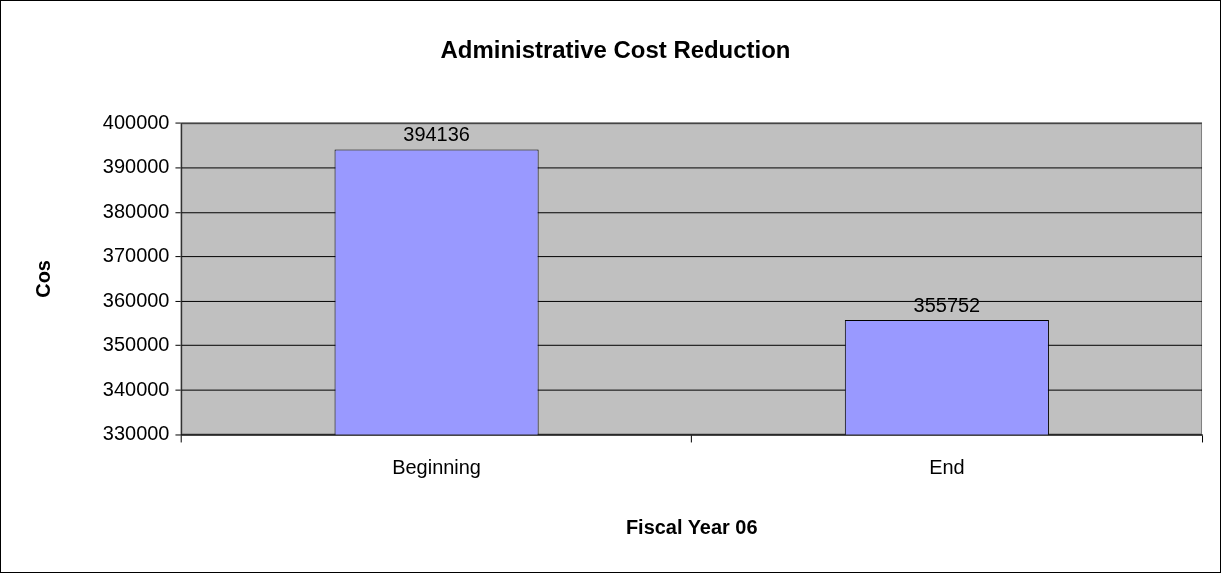  Describe the element at coordinates (691, 526) in the screenshot. I see `x-axis-title: Fiscal Year 06` at that location.